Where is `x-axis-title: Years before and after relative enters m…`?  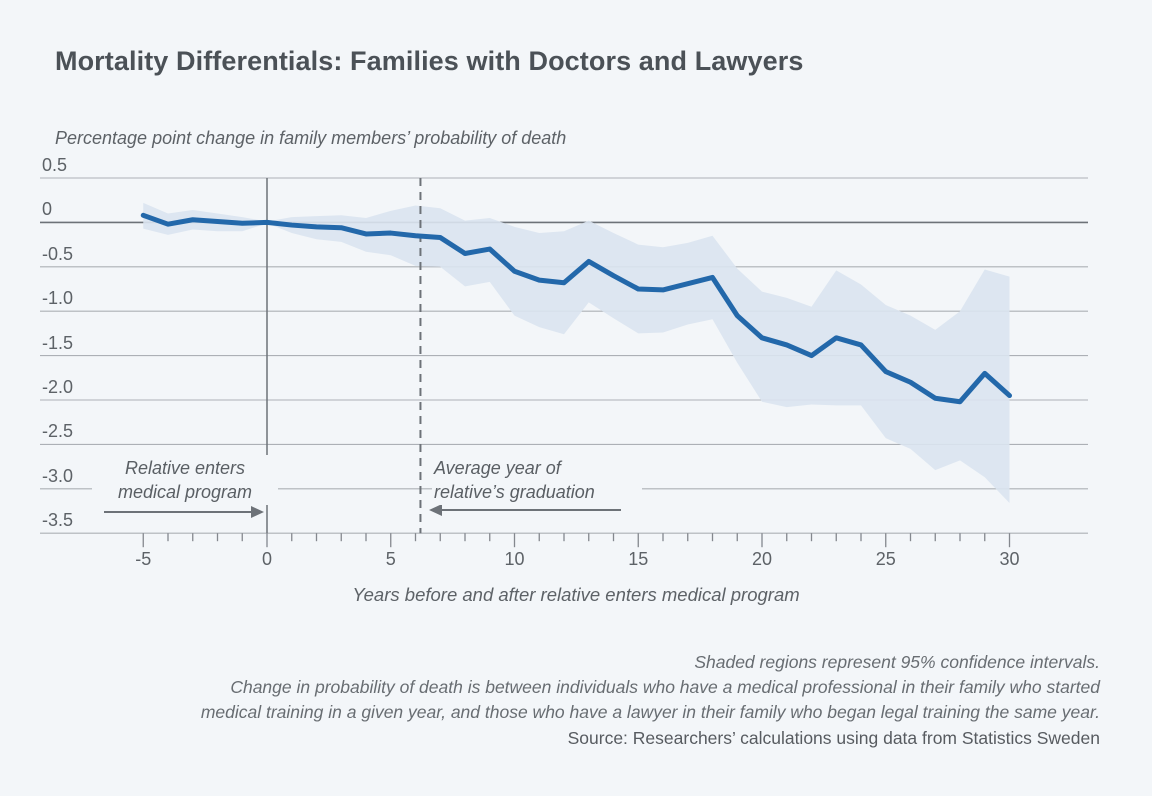 x-axis-title: Years before and after relative enters m… is located at coordinates (576, 594).